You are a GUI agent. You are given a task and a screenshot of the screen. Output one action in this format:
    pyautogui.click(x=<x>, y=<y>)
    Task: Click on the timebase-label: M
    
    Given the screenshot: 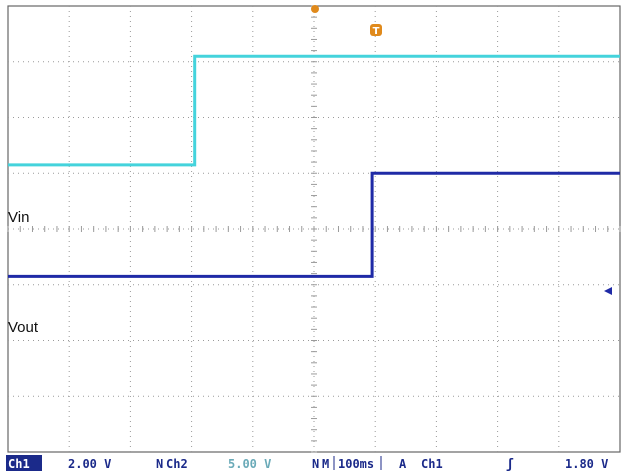 What is the action you would take?
    pyautogui.click(x=325, y=464)
    